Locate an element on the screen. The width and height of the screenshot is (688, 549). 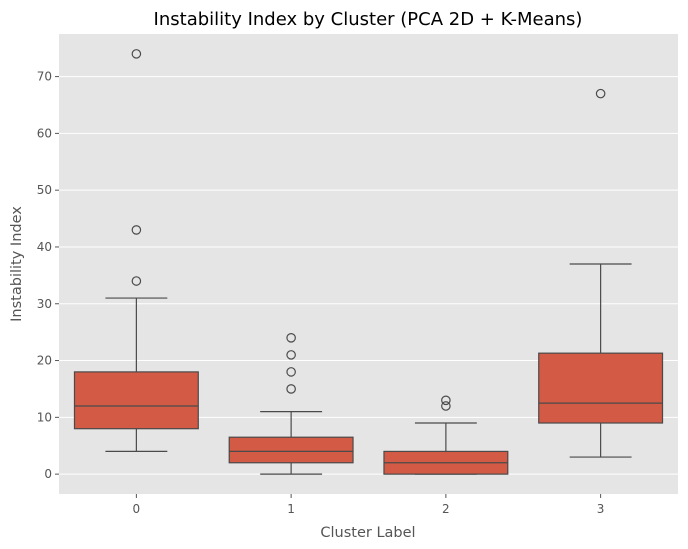
y-tick-label: 70 is located at coordinates (44, 77).